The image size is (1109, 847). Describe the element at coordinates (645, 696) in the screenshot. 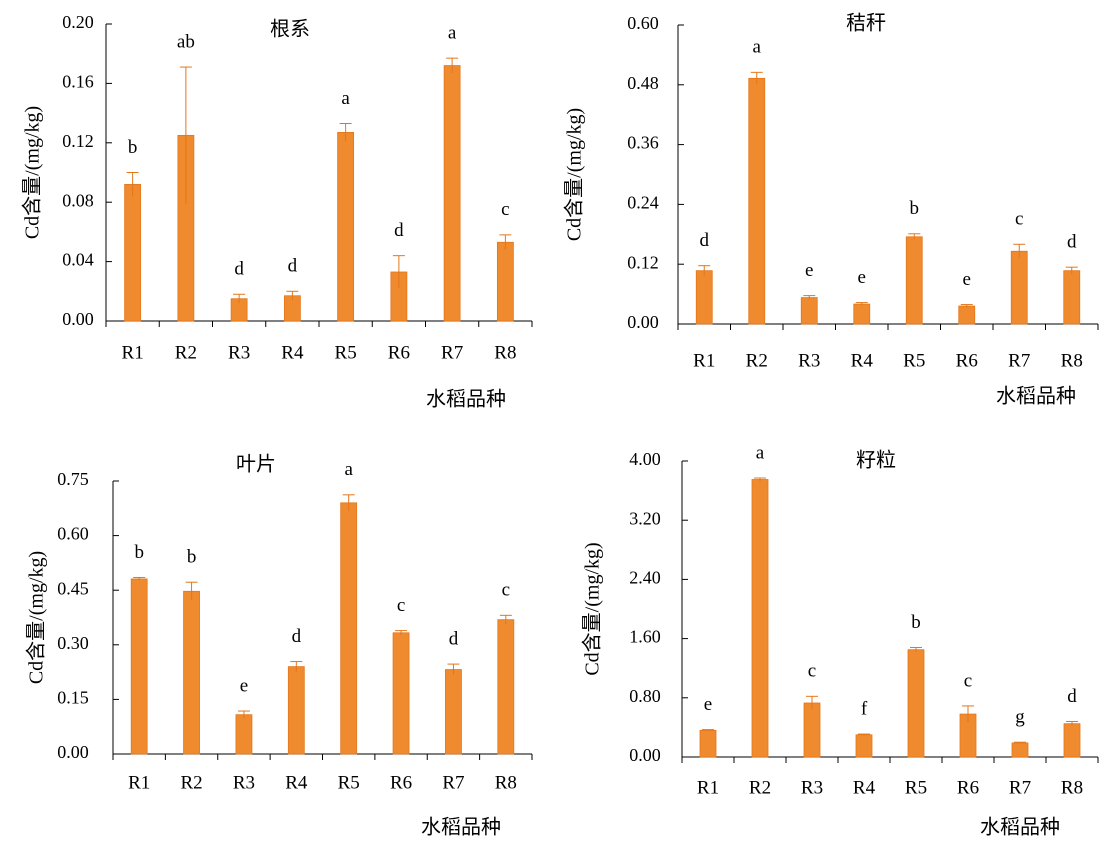

I see `y-tick-label: 0.80` at that location.